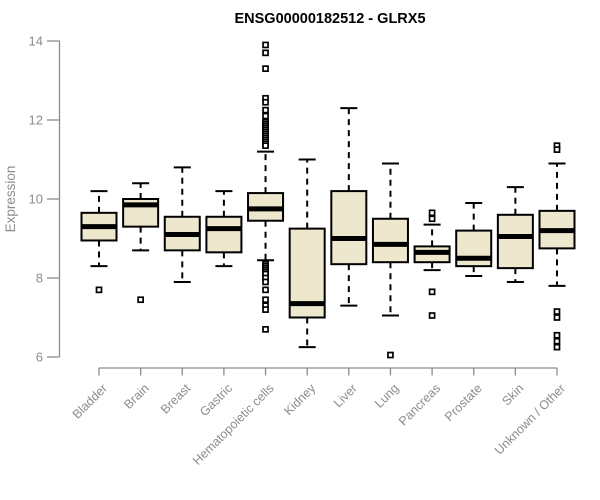 The height and width of the screenshot is (500, 600). Describe the element at coordinates (36, 41) in the screenshot. I see `y-tick-label: 14` at that location.